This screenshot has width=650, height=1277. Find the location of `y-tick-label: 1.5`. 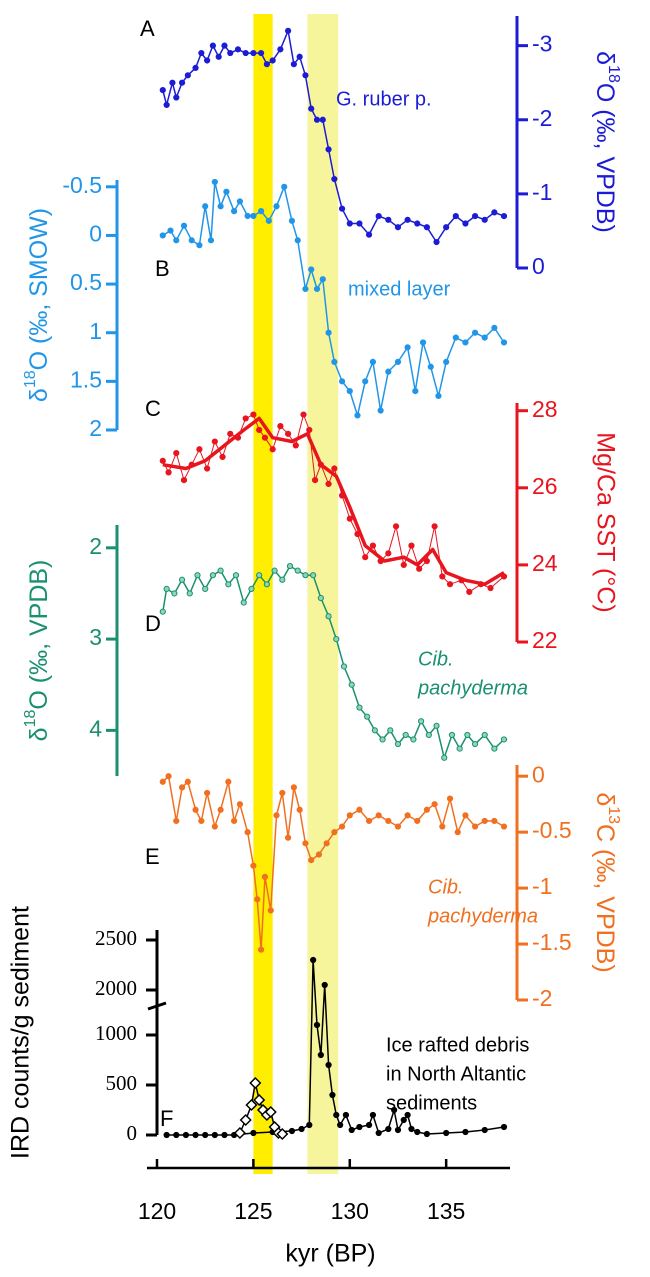

y-tick-label: 1.5 is located at coordinates (86, 379).